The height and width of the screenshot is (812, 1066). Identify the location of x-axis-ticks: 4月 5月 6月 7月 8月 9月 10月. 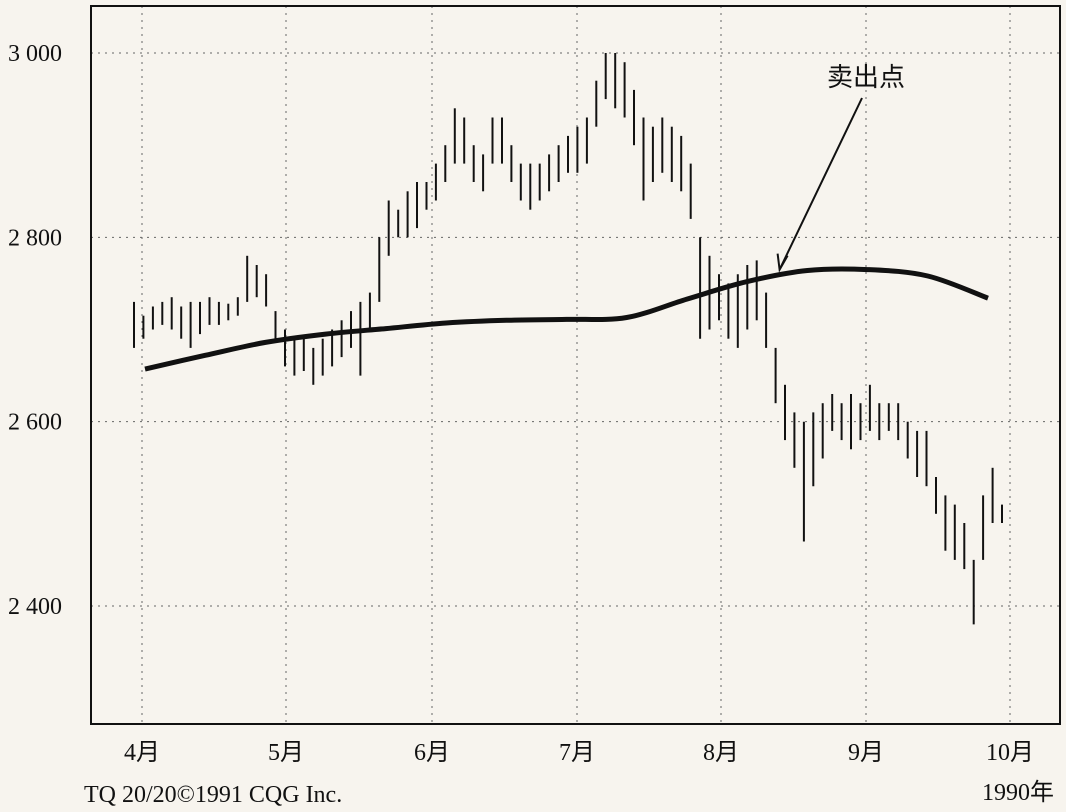
(579, 753).